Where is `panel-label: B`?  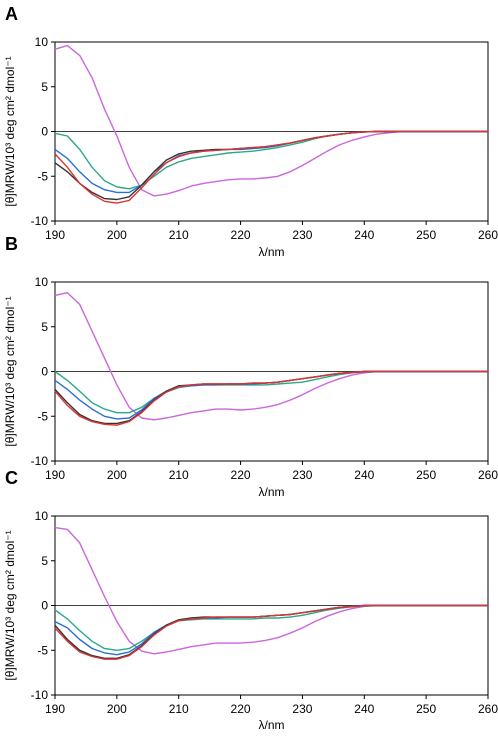
panel-label: B is located at coordinates (11, 244).